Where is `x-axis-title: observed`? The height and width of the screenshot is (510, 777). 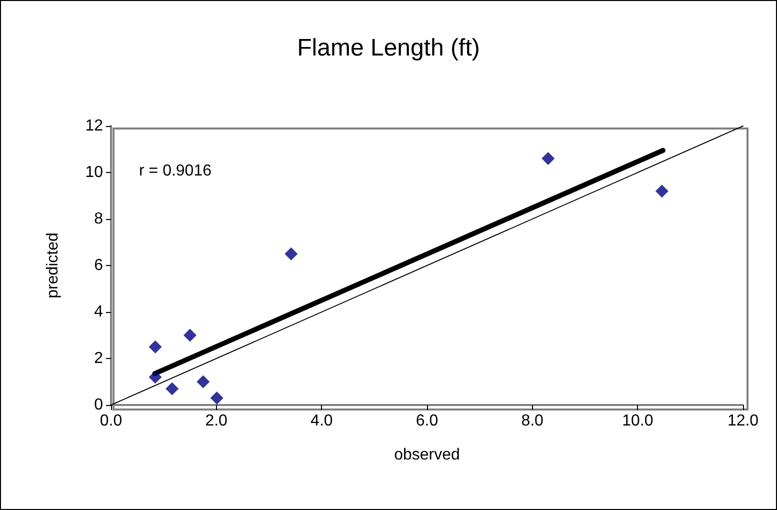 x-axis-title: observed is located at coordinates (427, 455).